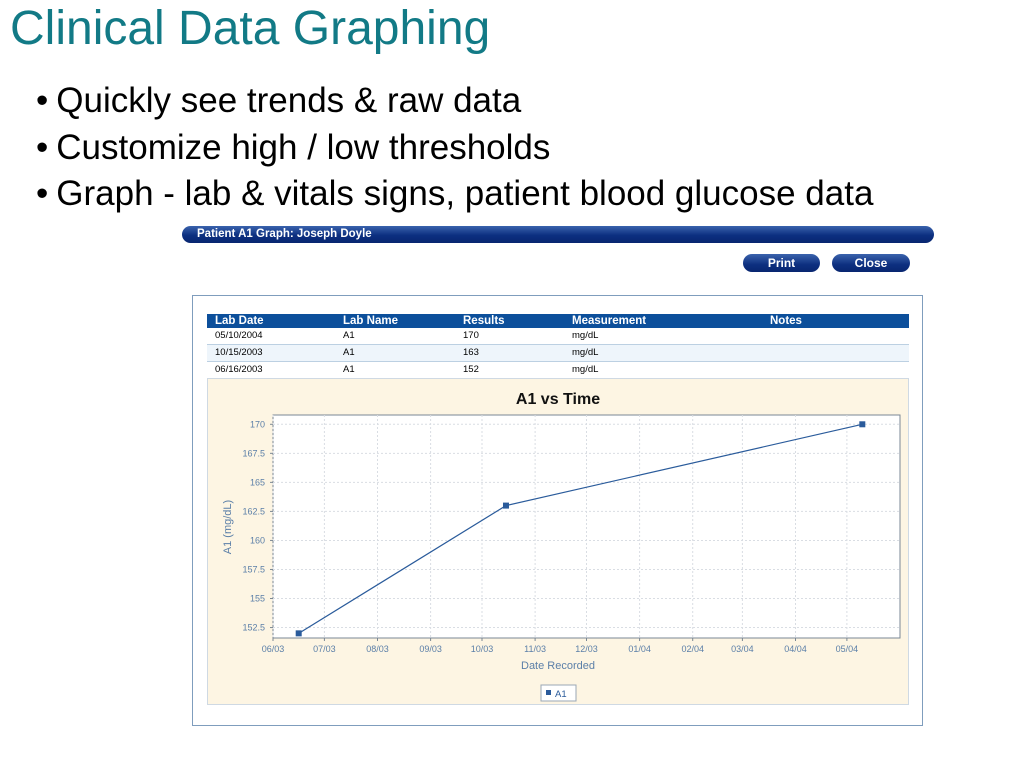 The height and width of the screenshot is (768, 1024). What do you see at coordinates (509, 370) in the screenshot?
I see `cell-results: 152` at bounding box center [509, 370].